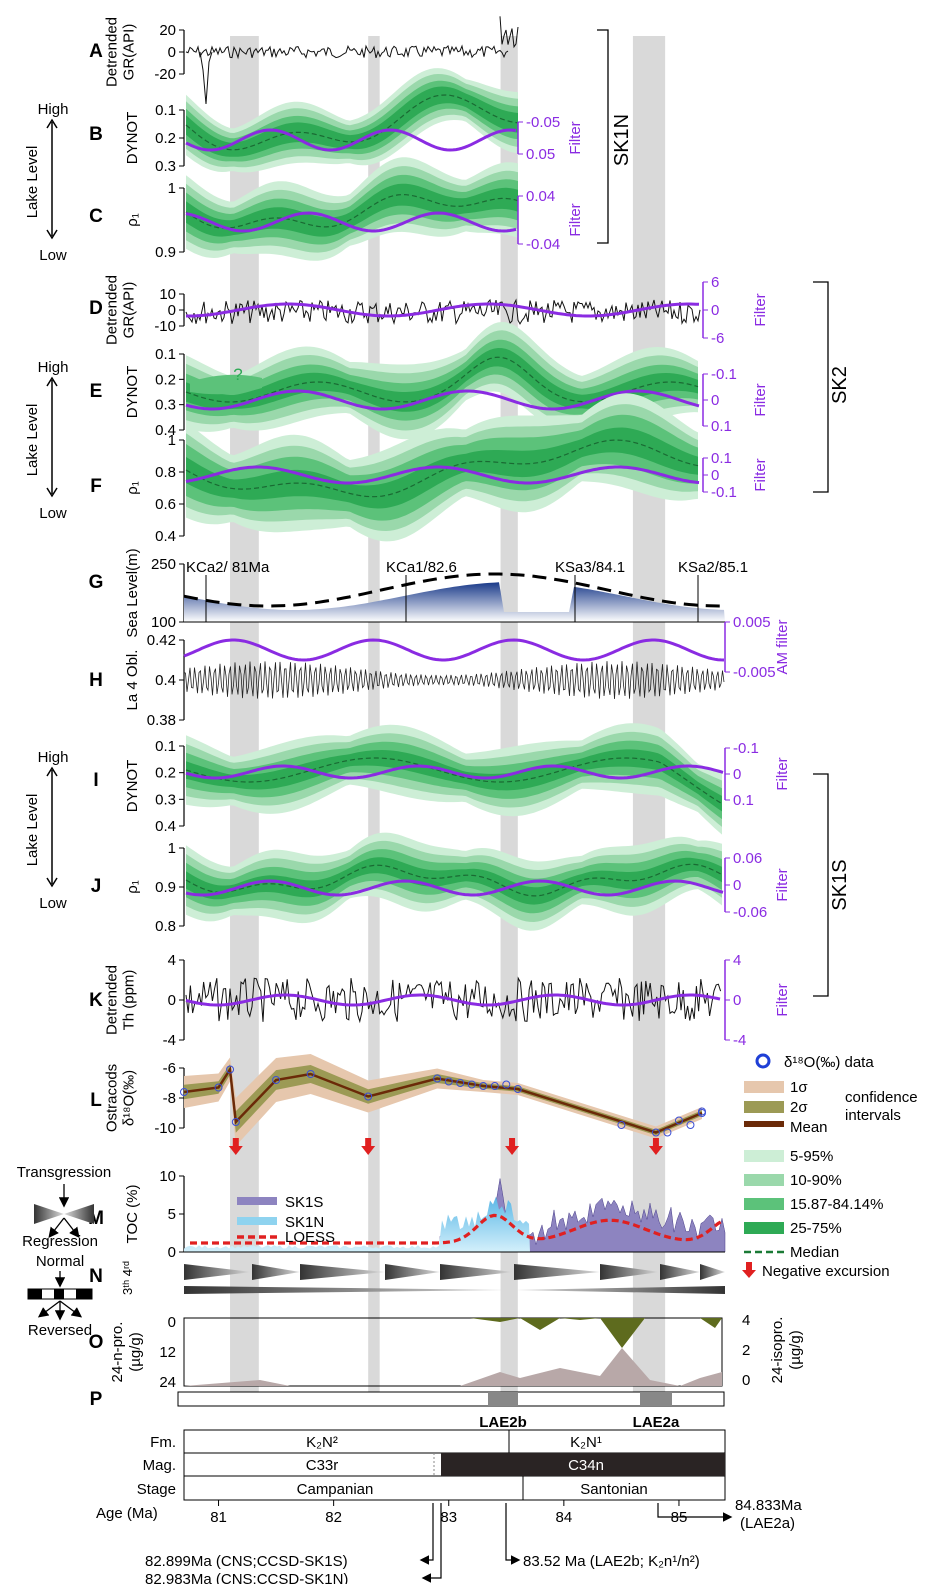 This screenshot has width=937, height=1584. I want to click on panel-letter: G, so click(96, 582).